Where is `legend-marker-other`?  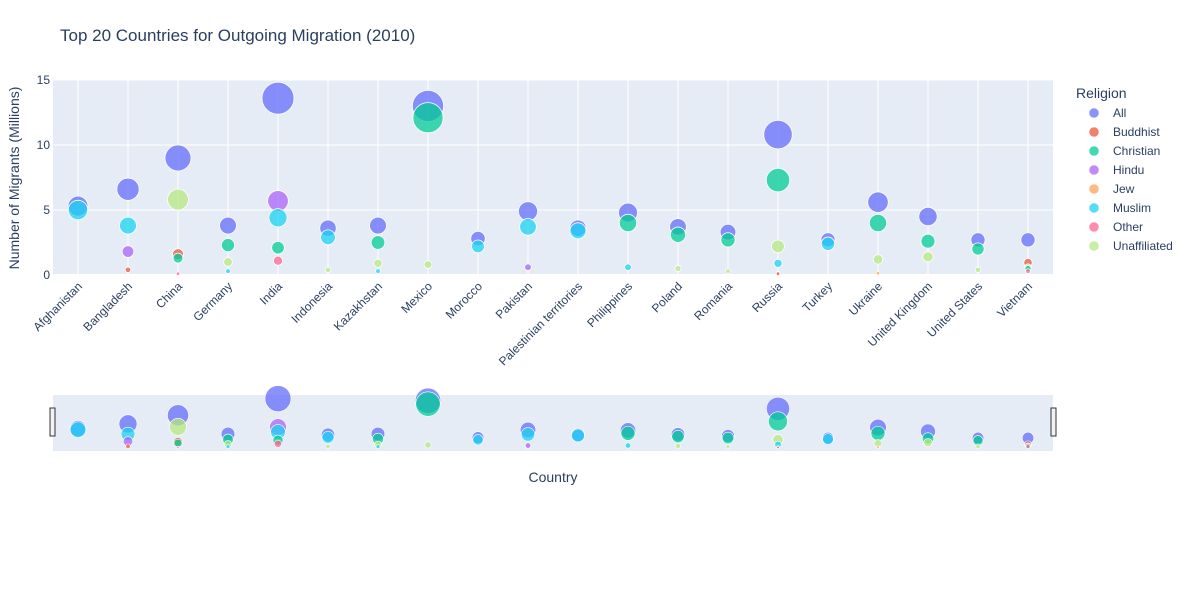 legend-marker-other is located at coordinates (1094, 227).